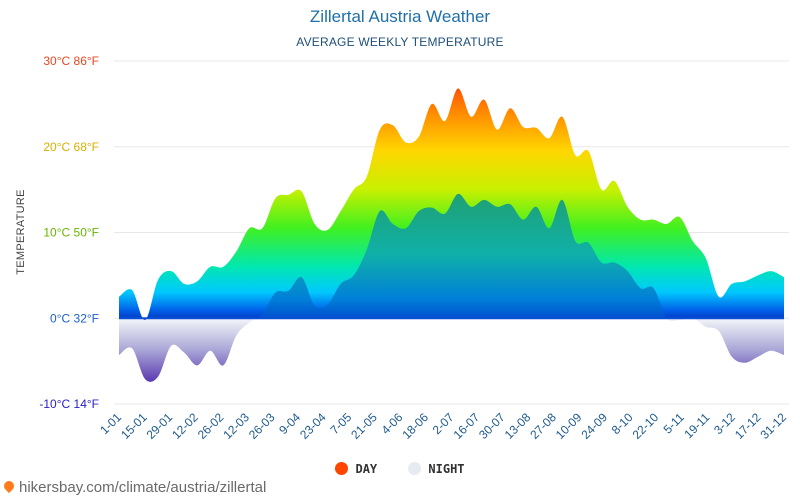  Describe the element at coordinates (160, 426) in the screenshot. I see `x-tick-label-2: 29-01` at that location.